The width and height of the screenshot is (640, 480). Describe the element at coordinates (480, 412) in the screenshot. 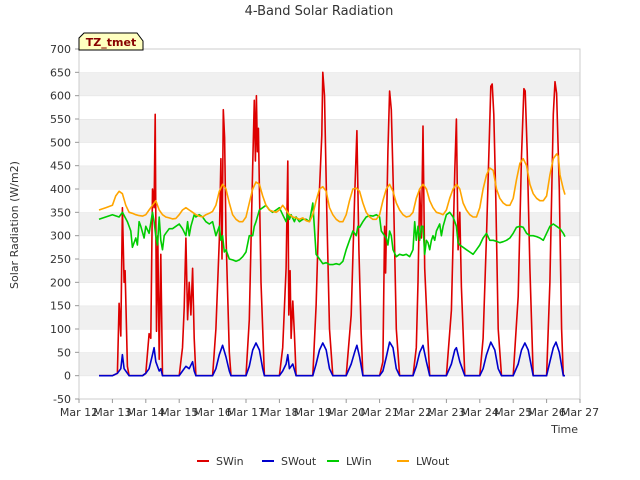

I see `x-tick-label: Mar 24` at that location.